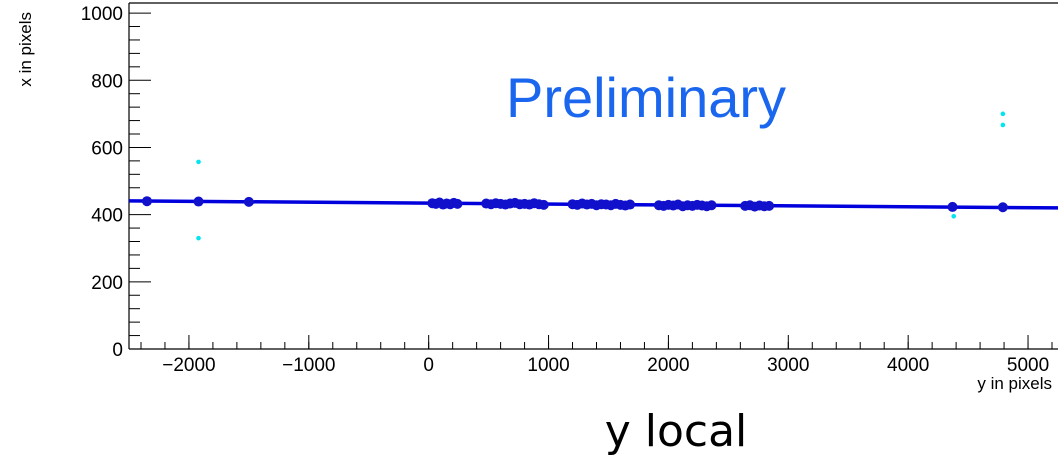 The height and width of the screenshot is (456, 1058). What do you see at coordinates (102, 14) in the screenshot?
I see `y-tick-label: 1000` at bounding box center [102, 14].